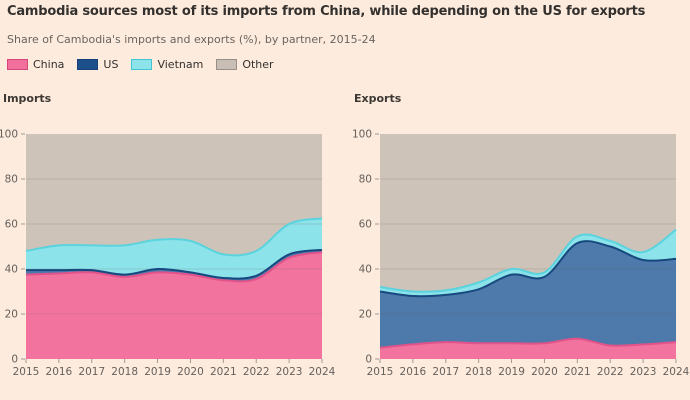  I want to click on legend-item-us: US, so click(97, 64).